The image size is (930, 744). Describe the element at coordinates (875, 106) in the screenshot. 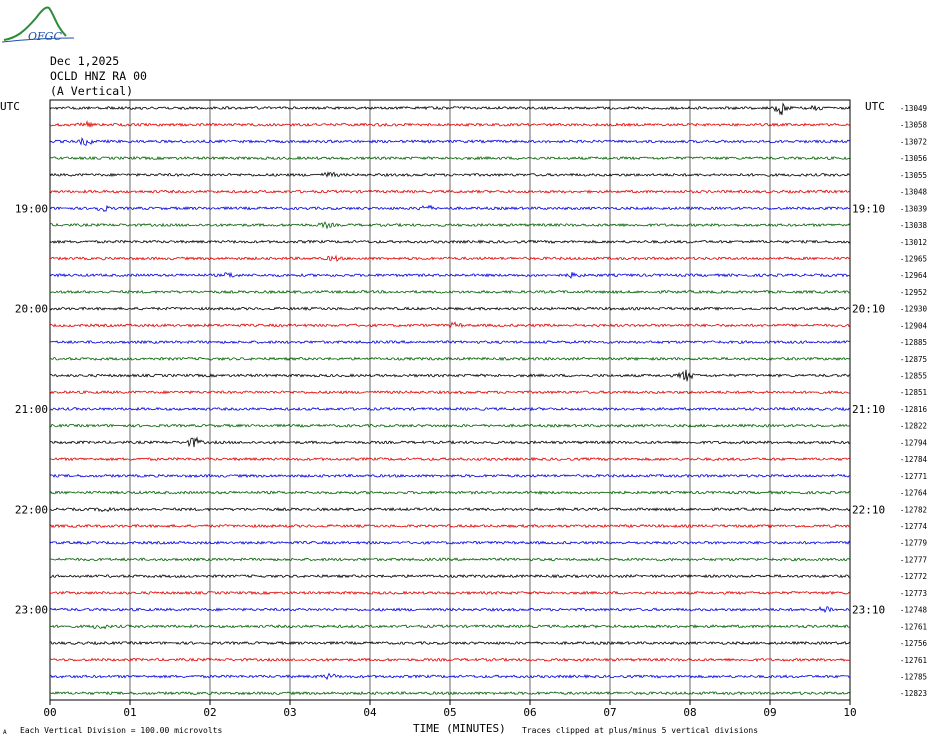

I see `utc-label-right: UTC` at that location.